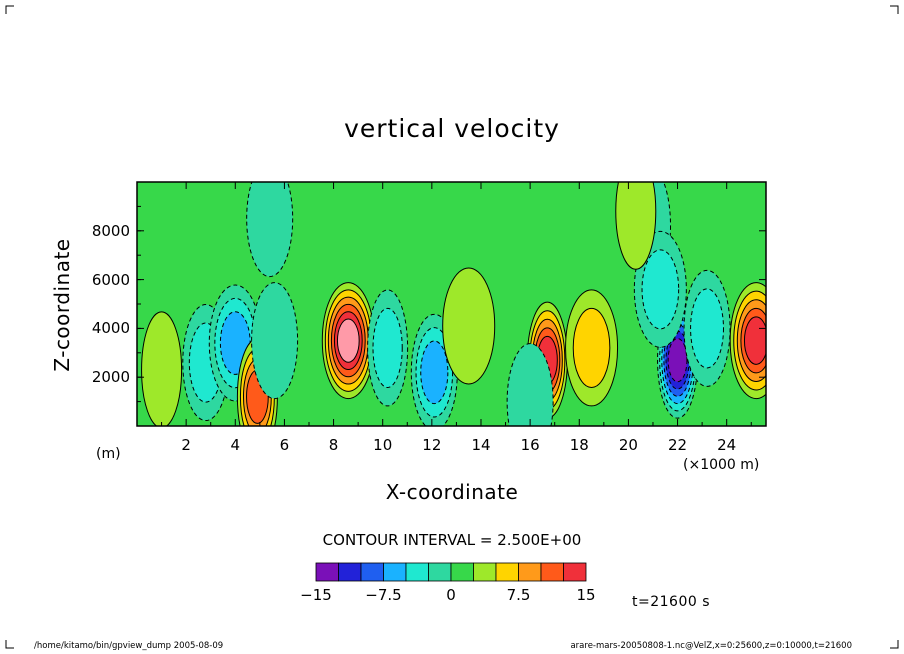  Describe the element at coordinates (383, 445) in the screenshot. I see `x-tick-label: 10` at that location.